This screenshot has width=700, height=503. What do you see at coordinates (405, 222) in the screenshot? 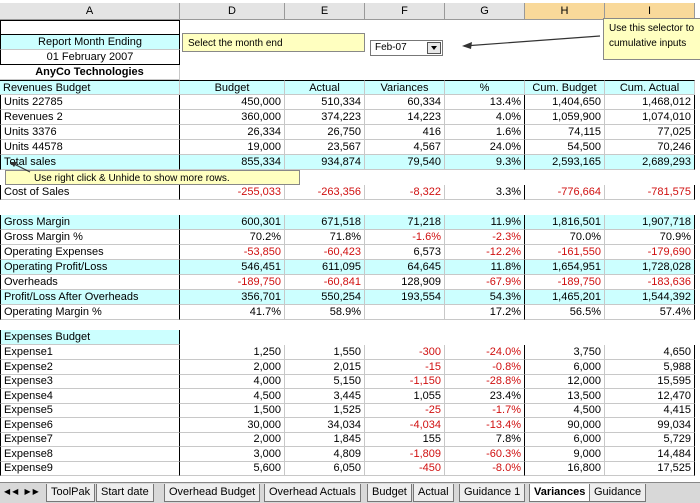
I see `data-cell: 71,218` at bounding box center [405, 222].